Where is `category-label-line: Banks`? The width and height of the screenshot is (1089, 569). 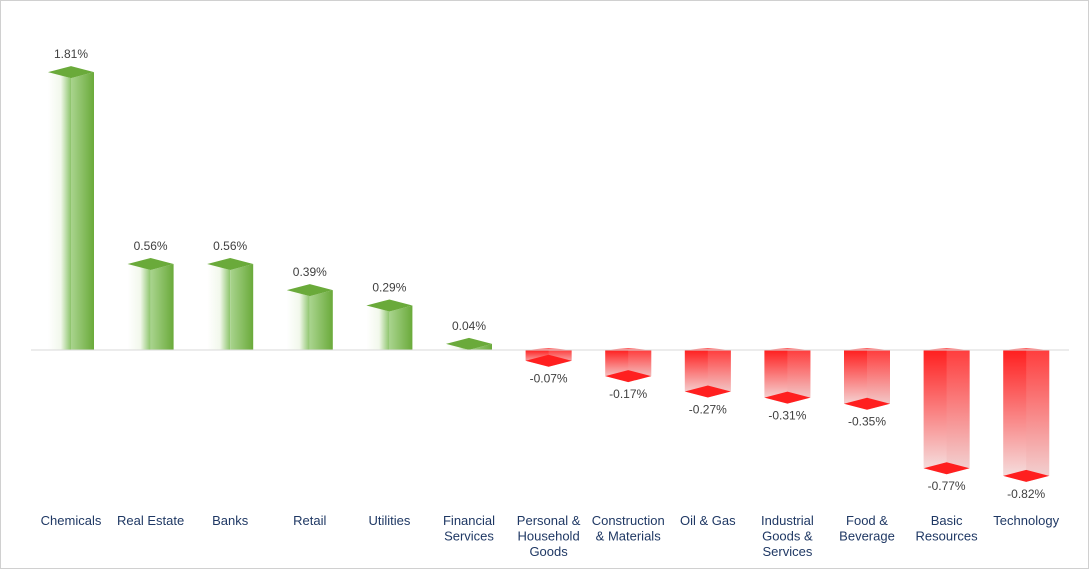 category-label-line: Banks is located at coordinates (230, 520).